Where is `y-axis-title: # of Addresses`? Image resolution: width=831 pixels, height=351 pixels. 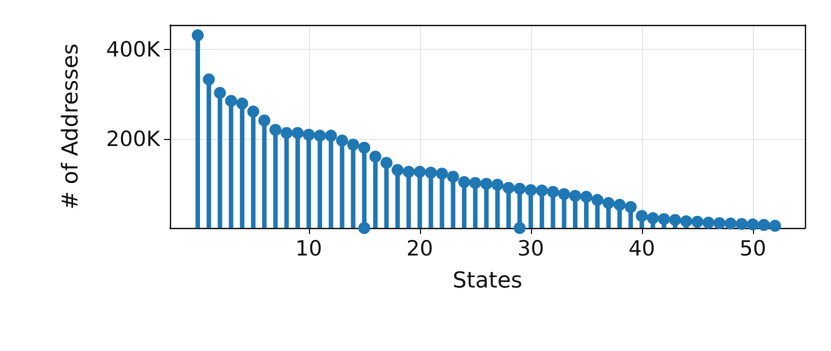 y-axis-title: # of Addresses is located at coordinates (71, 126).